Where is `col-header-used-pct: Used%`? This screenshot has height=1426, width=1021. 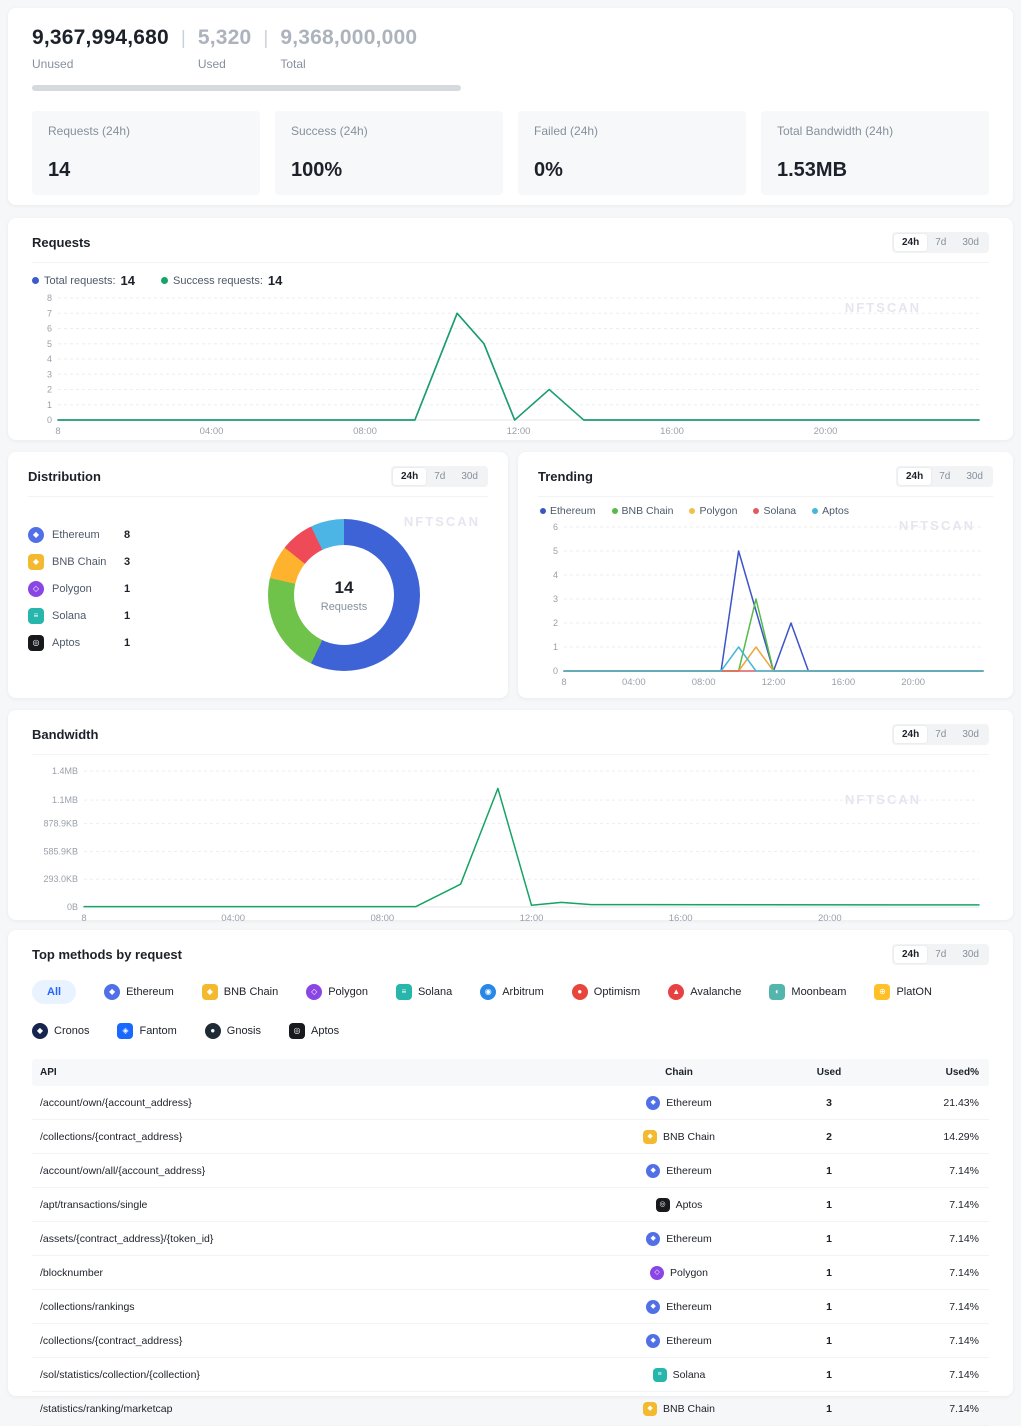 col-header-used-pct: Used% is located at coordinates (962, 1072).